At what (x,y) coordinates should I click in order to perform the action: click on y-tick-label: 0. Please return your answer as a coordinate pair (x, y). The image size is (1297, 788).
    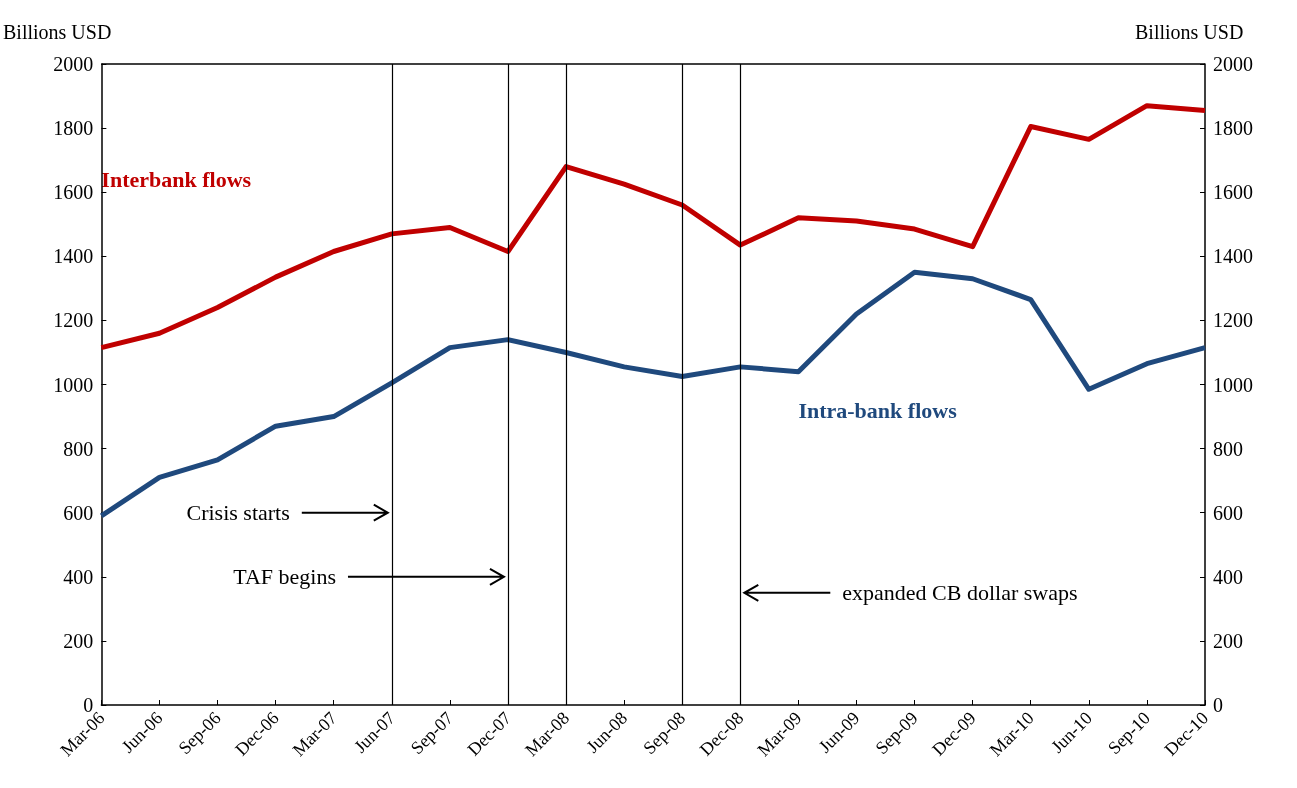
    Looking at the image, I should click on (88, 705).